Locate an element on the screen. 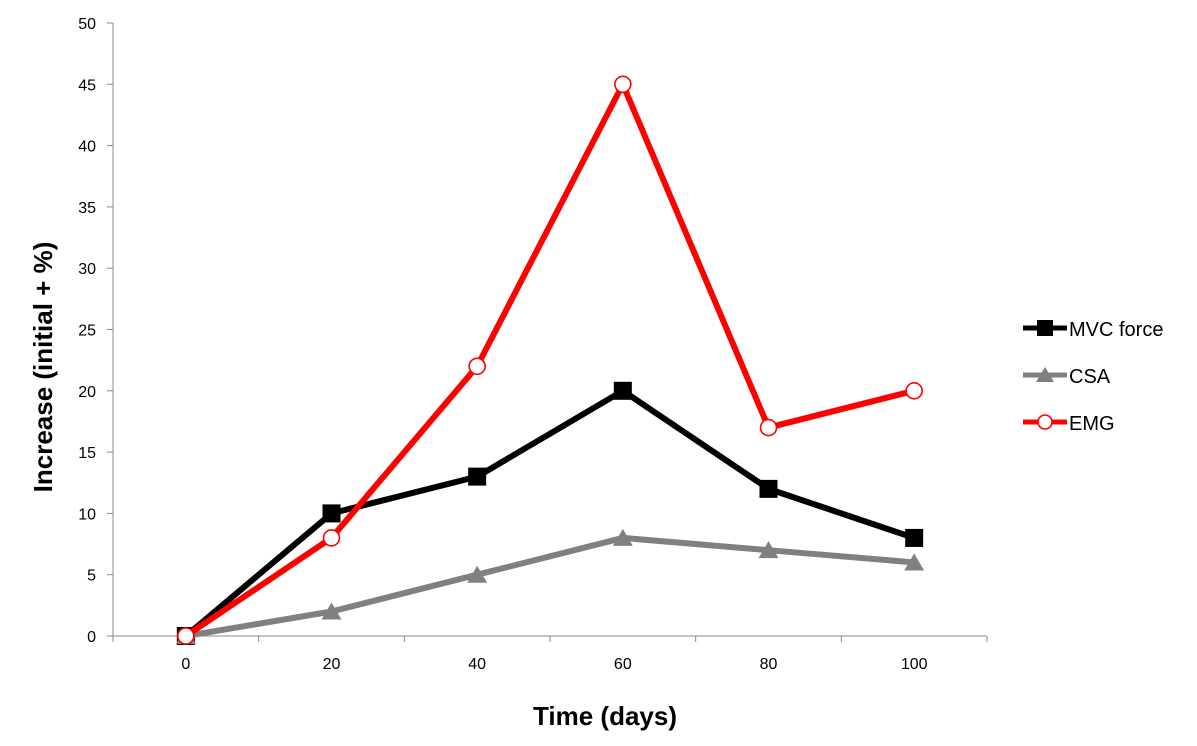 The image size is (1197, 746). legend-item-csa: CSA is located at coordinates (1067, 377).